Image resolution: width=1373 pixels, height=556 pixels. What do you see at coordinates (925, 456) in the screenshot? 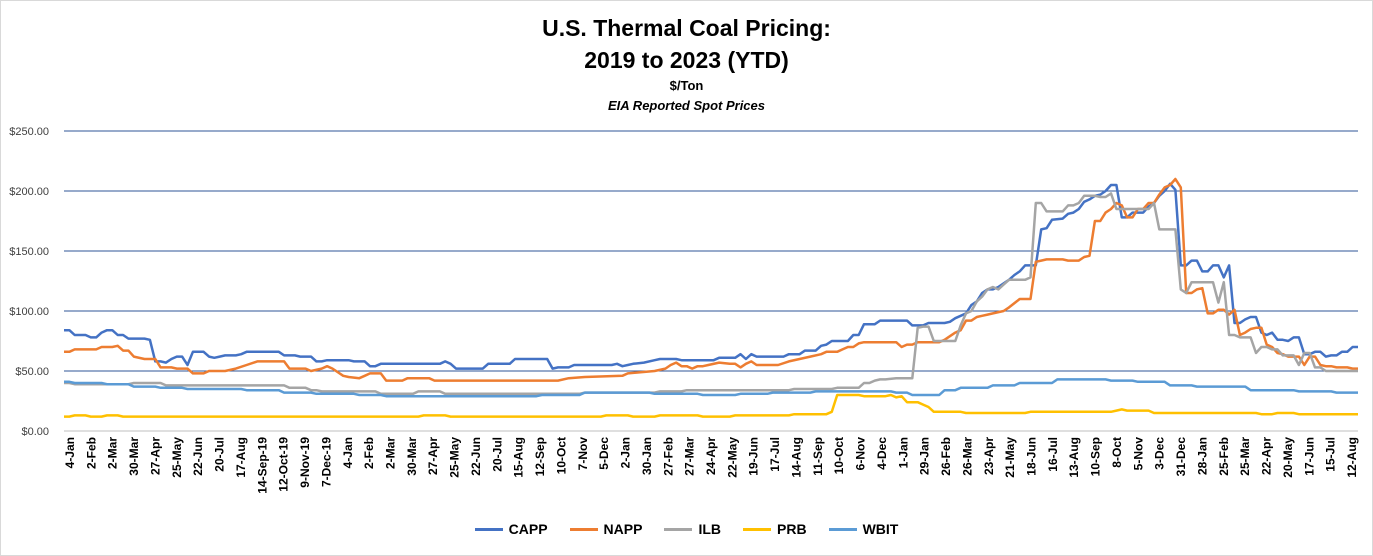
I see `x-tick-label: 29-Jan` at bounding box center [925, 456].